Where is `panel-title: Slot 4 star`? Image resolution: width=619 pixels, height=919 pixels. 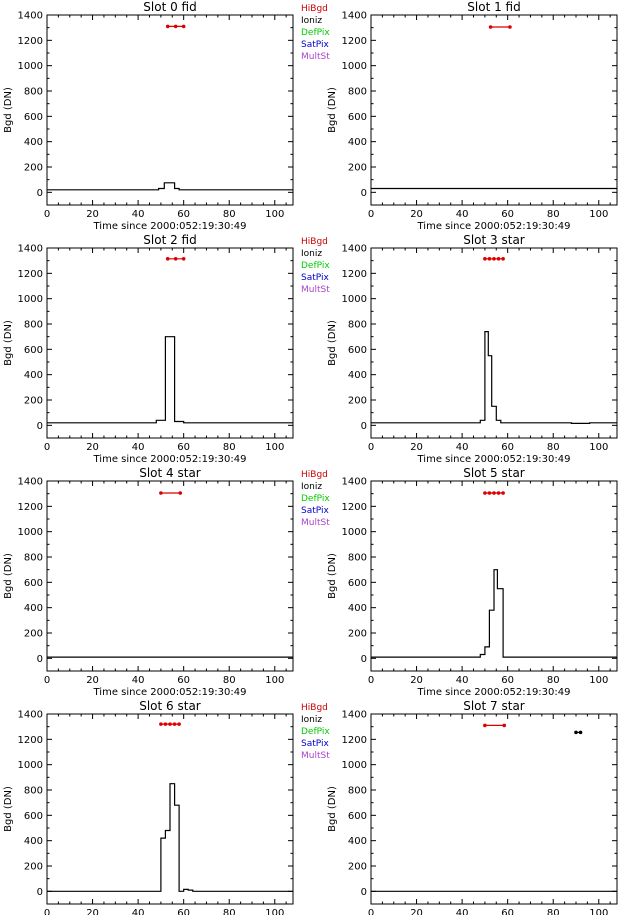
panel-title: Slot 4 star is located at coordinates (170, 473).